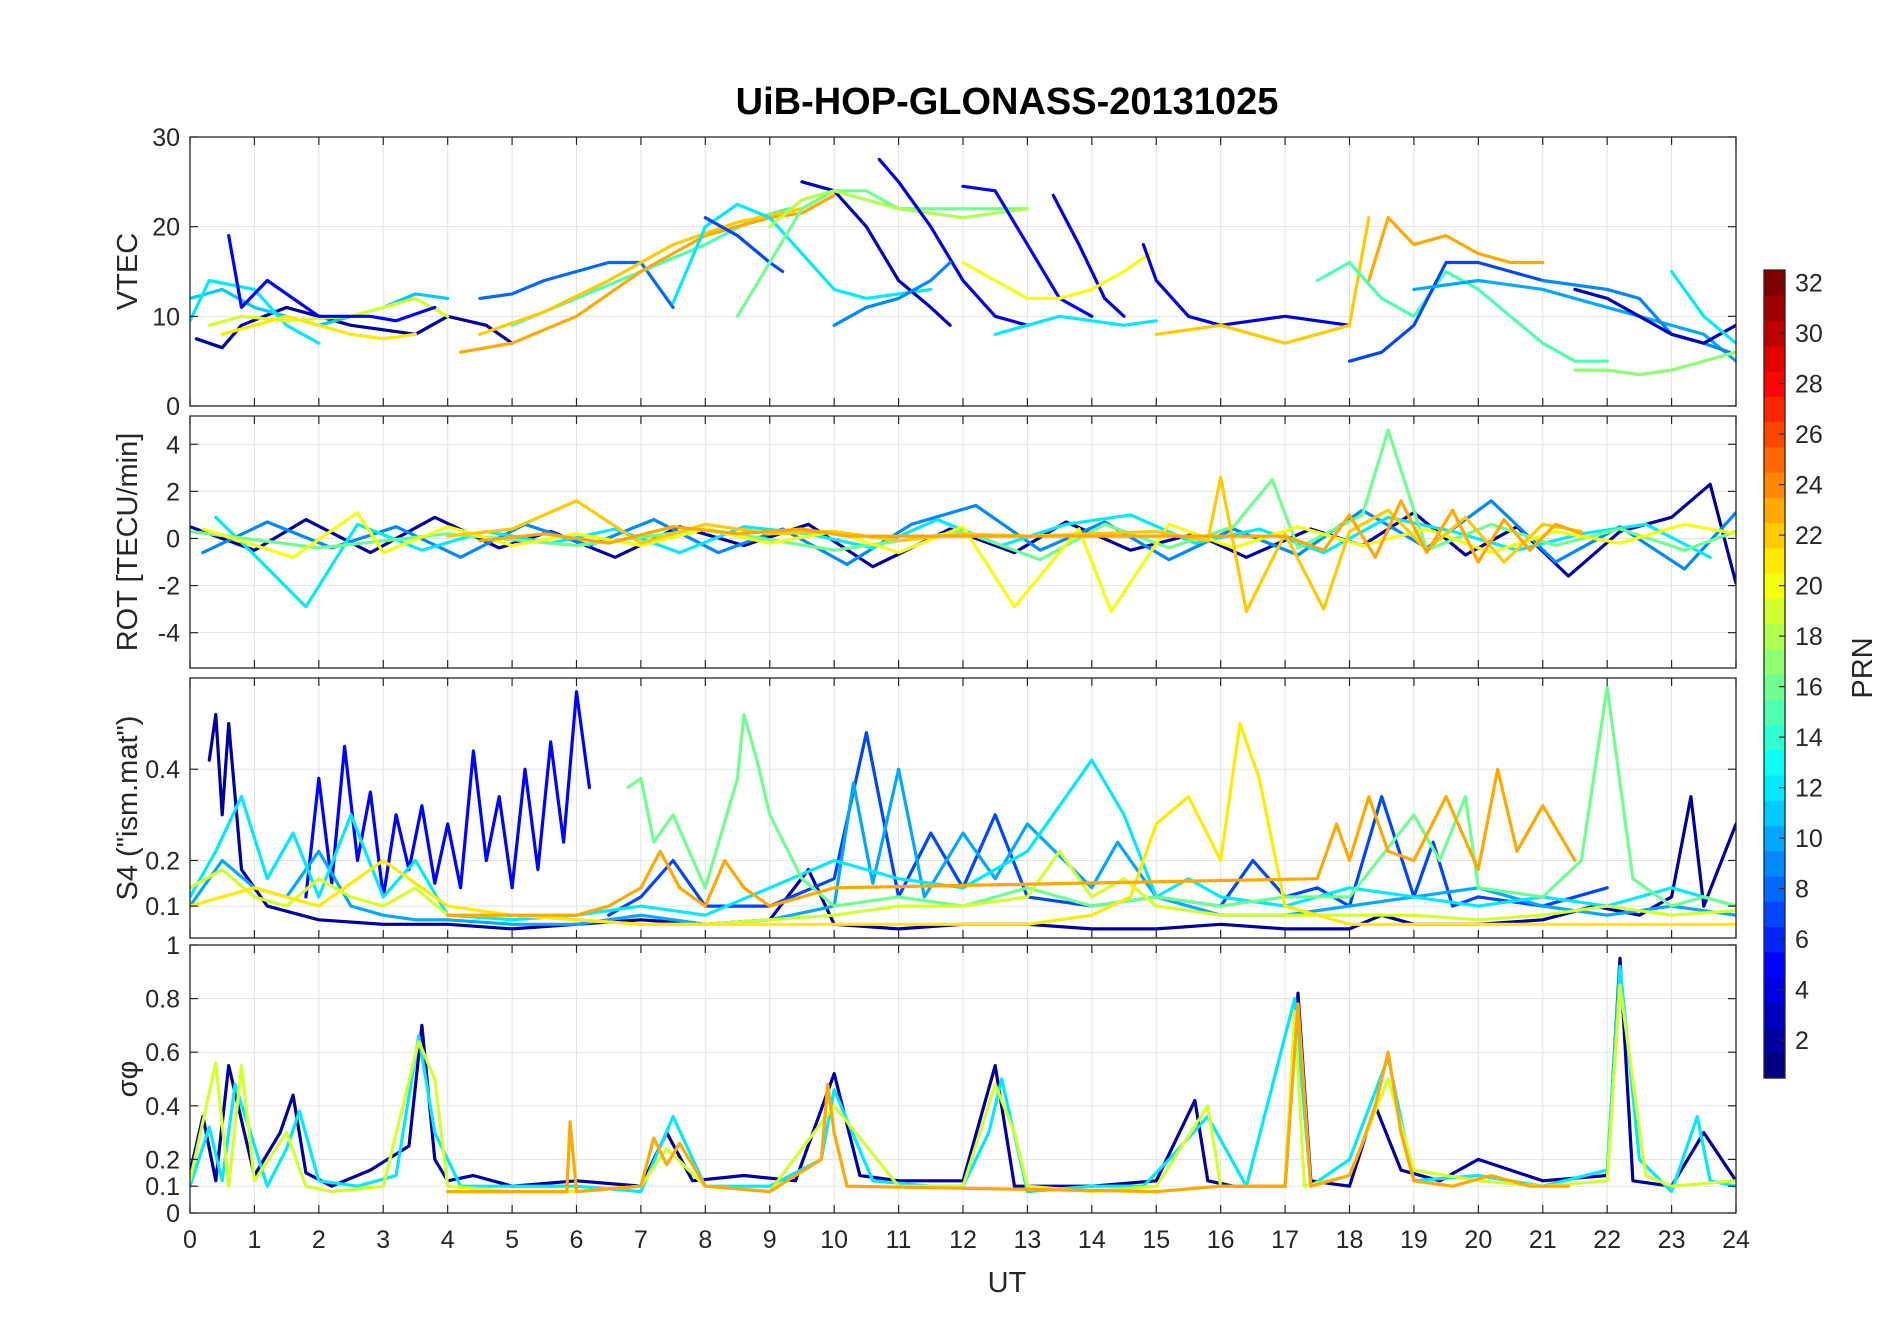 The image size is (1902, 1335). I want to click on panel-vtec-series, so click(963, 267).